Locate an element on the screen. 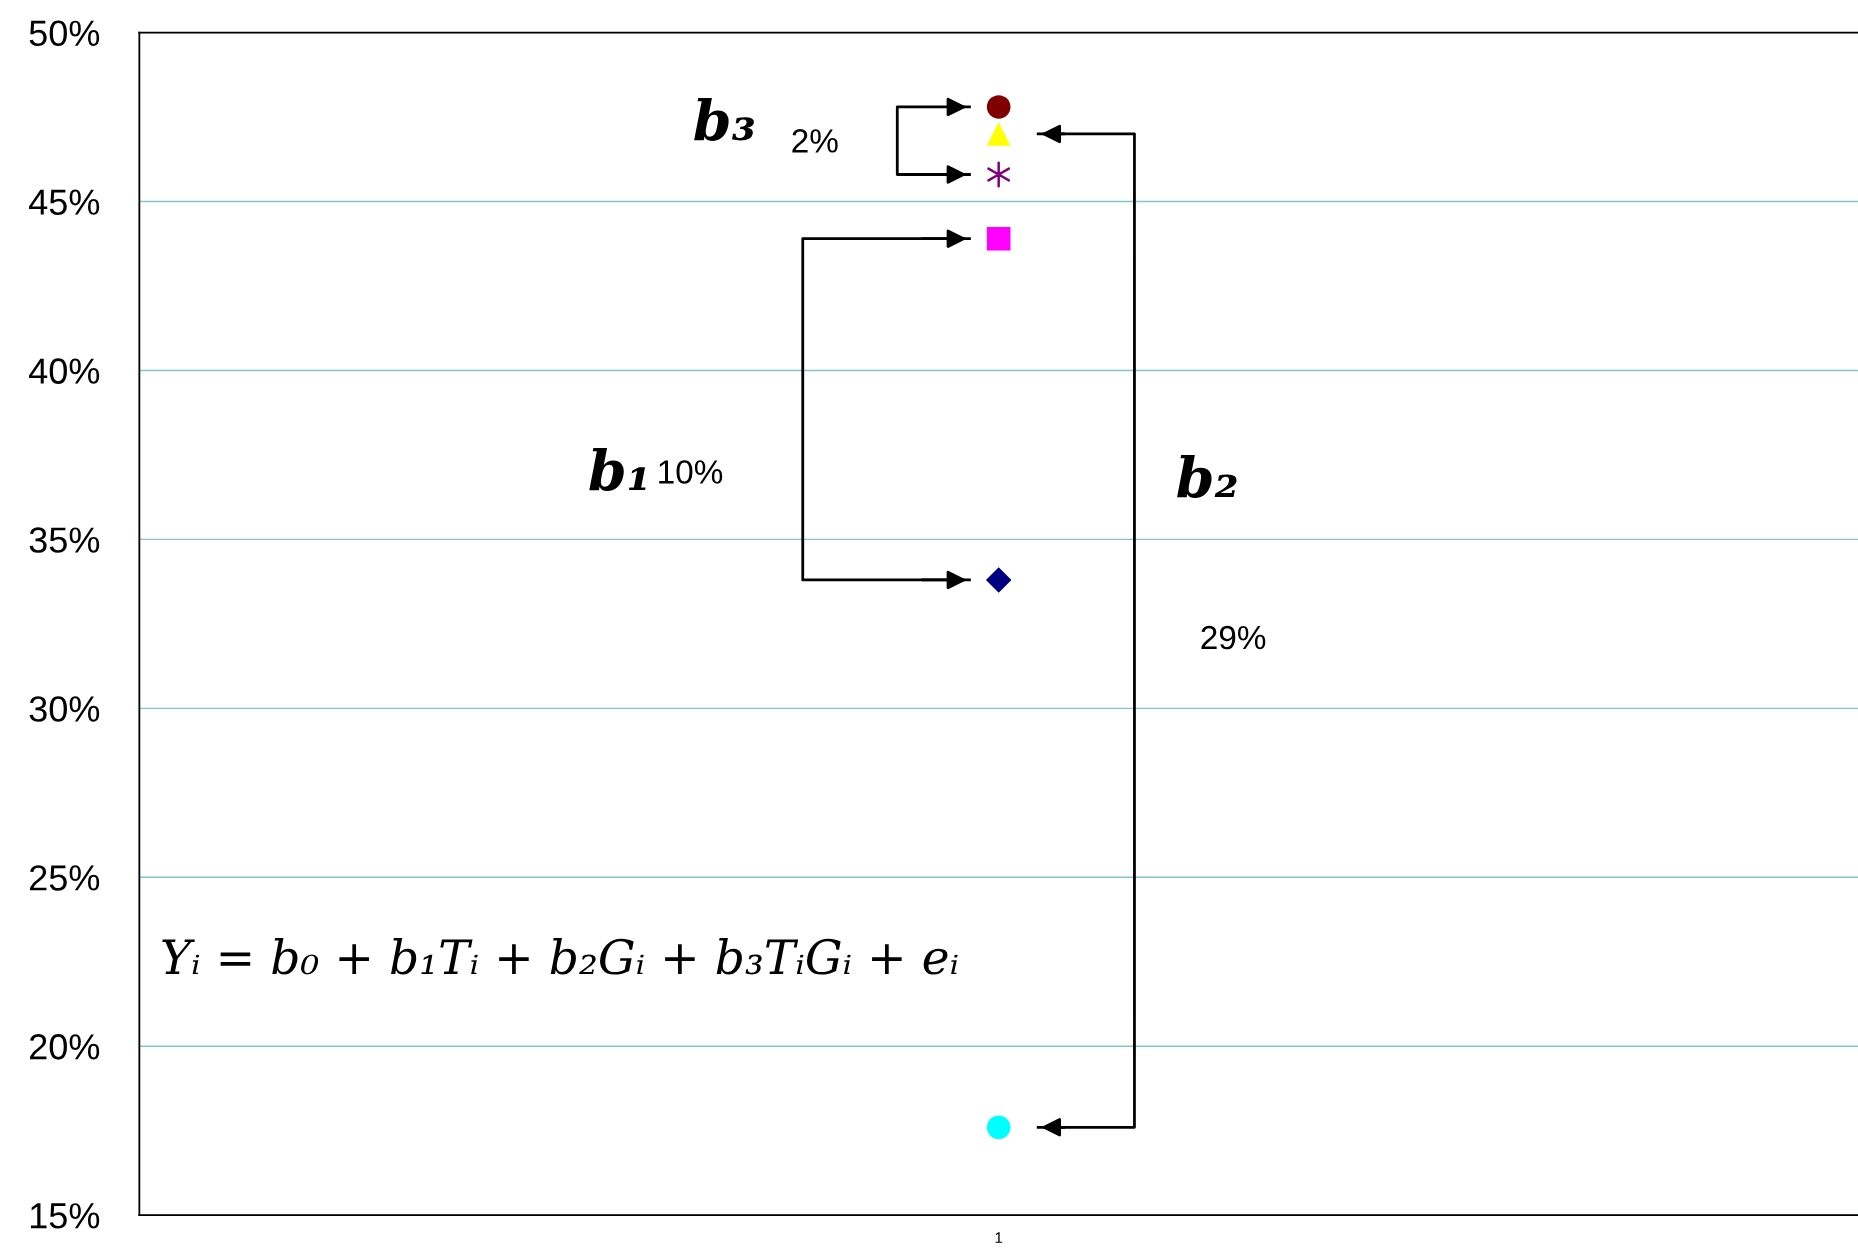 Image resolution: width=1858 pixels, height=1254 pixels. annotation: 29% is located at coordinates (1233, 637).